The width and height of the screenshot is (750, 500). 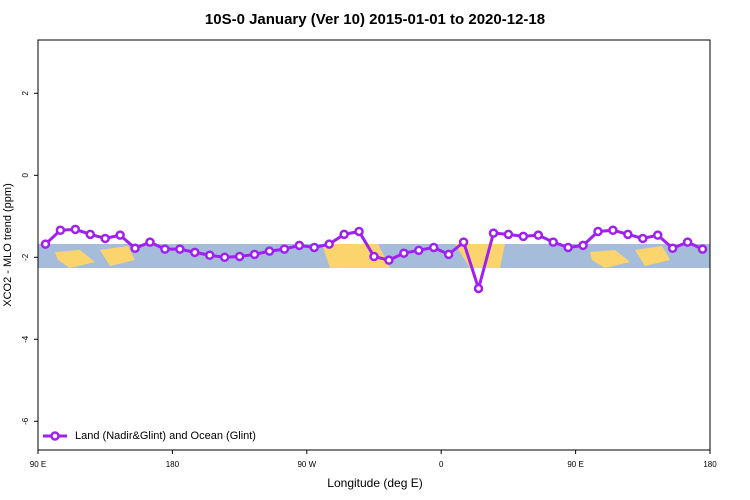 I want to click on x-axis-label: Longitude (deg E), so click(x=374, y=483).